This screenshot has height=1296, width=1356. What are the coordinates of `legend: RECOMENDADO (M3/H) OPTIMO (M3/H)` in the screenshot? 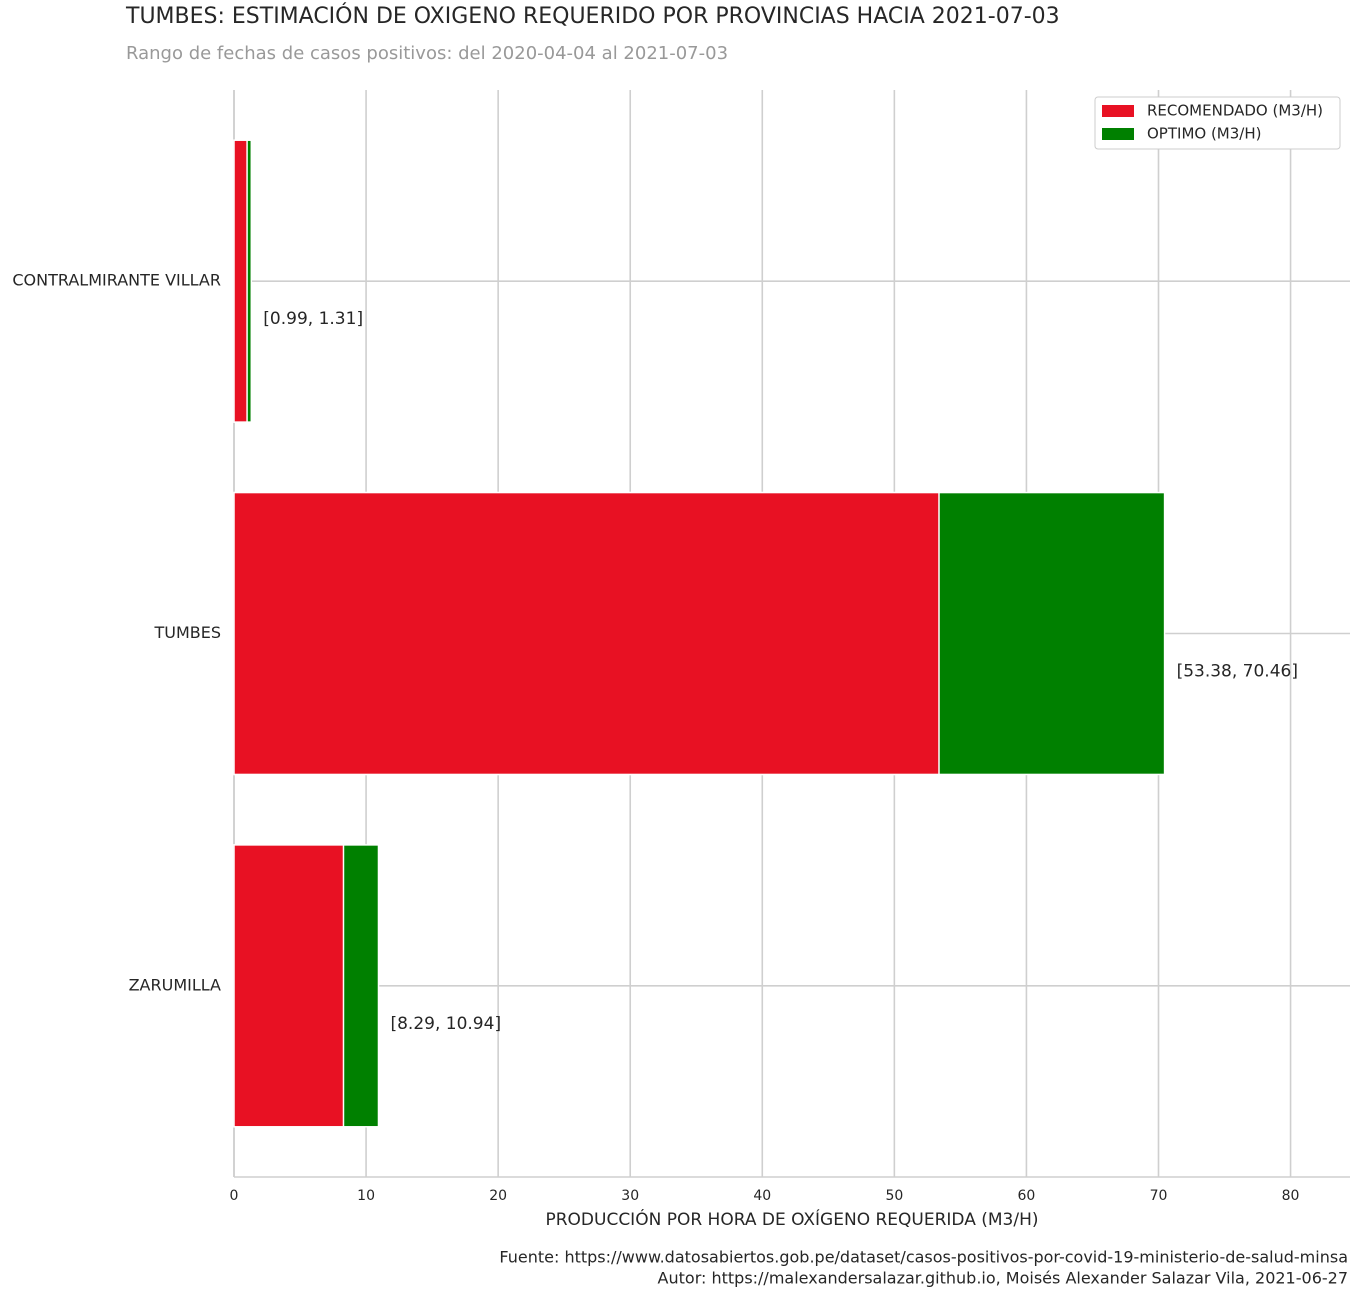 It's located at (1217, 123).